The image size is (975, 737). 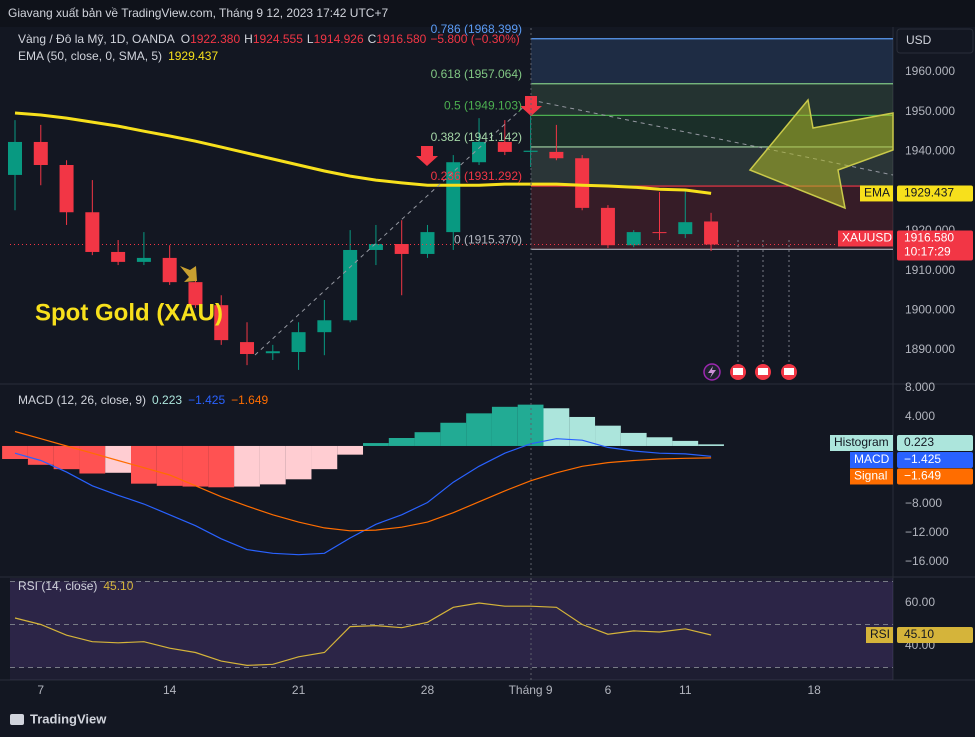 I want to click on currency-box, so click(x=935, y=41).